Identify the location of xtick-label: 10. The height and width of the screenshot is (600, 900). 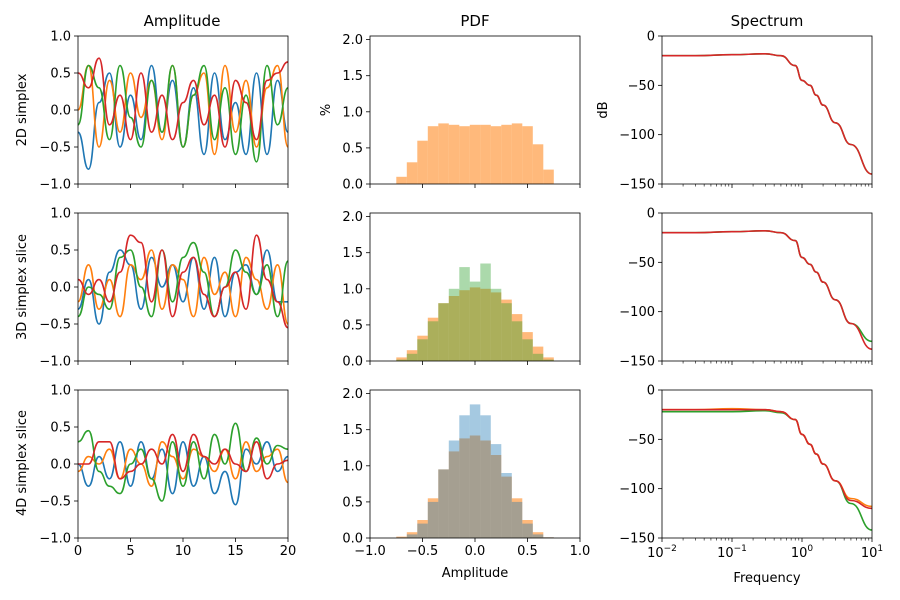
(183, 551).